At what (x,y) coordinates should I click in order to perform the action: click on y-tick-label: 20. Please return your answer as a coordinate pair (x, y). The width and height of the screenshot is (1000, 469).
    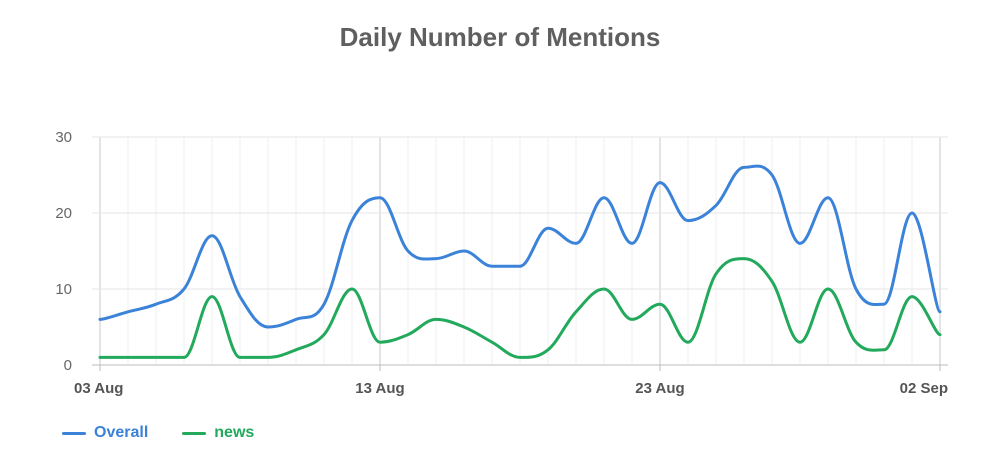
    Looking at the image, I should click on (63, 213).